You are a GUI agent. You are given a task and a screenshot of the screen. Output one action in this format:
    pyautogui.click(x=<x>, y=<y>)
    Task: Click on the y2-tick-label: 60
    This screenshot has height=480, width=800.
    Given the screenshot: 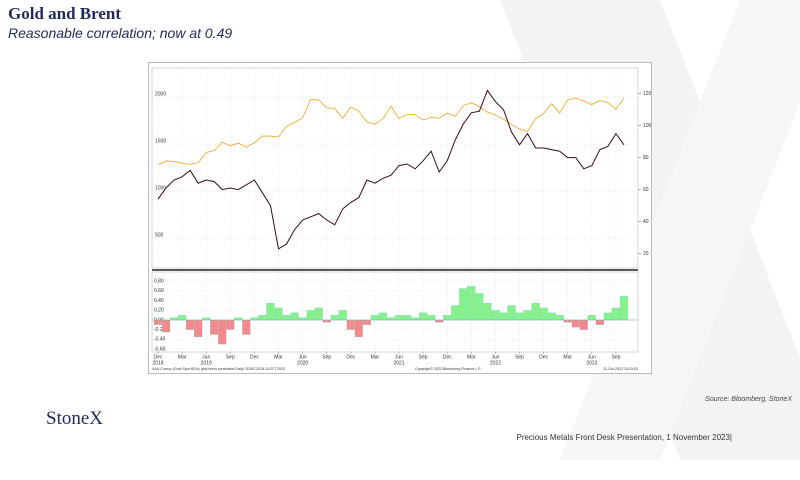 What is the action you would take?
    pyautogui.click(x=646, y=190)
    